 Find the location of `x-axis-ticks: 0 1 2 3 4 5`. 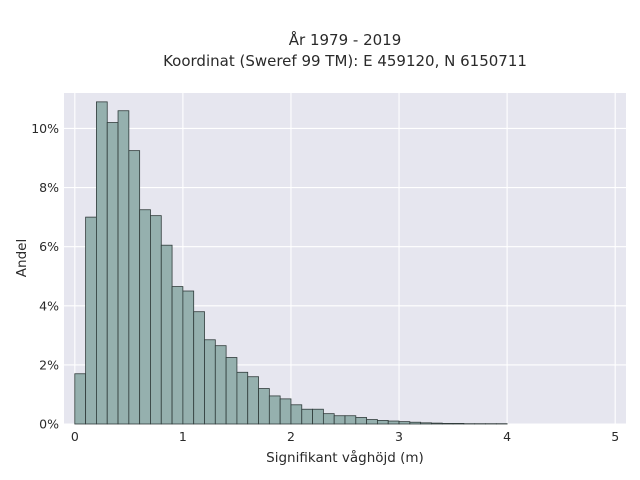

x-axis-ticks: 0 1 2 3 4 5 is located at coordinates (345, 436).